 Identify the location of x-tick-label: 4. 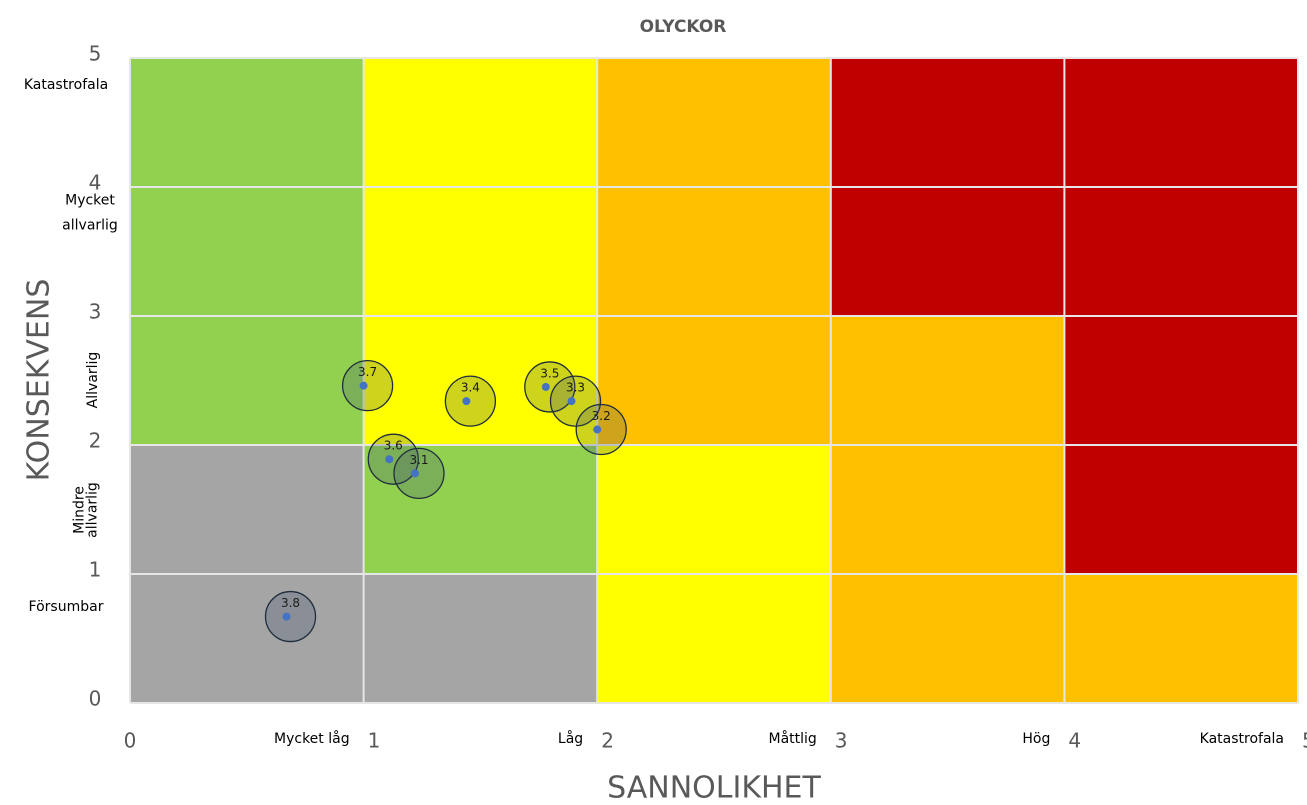
(1074, 741).